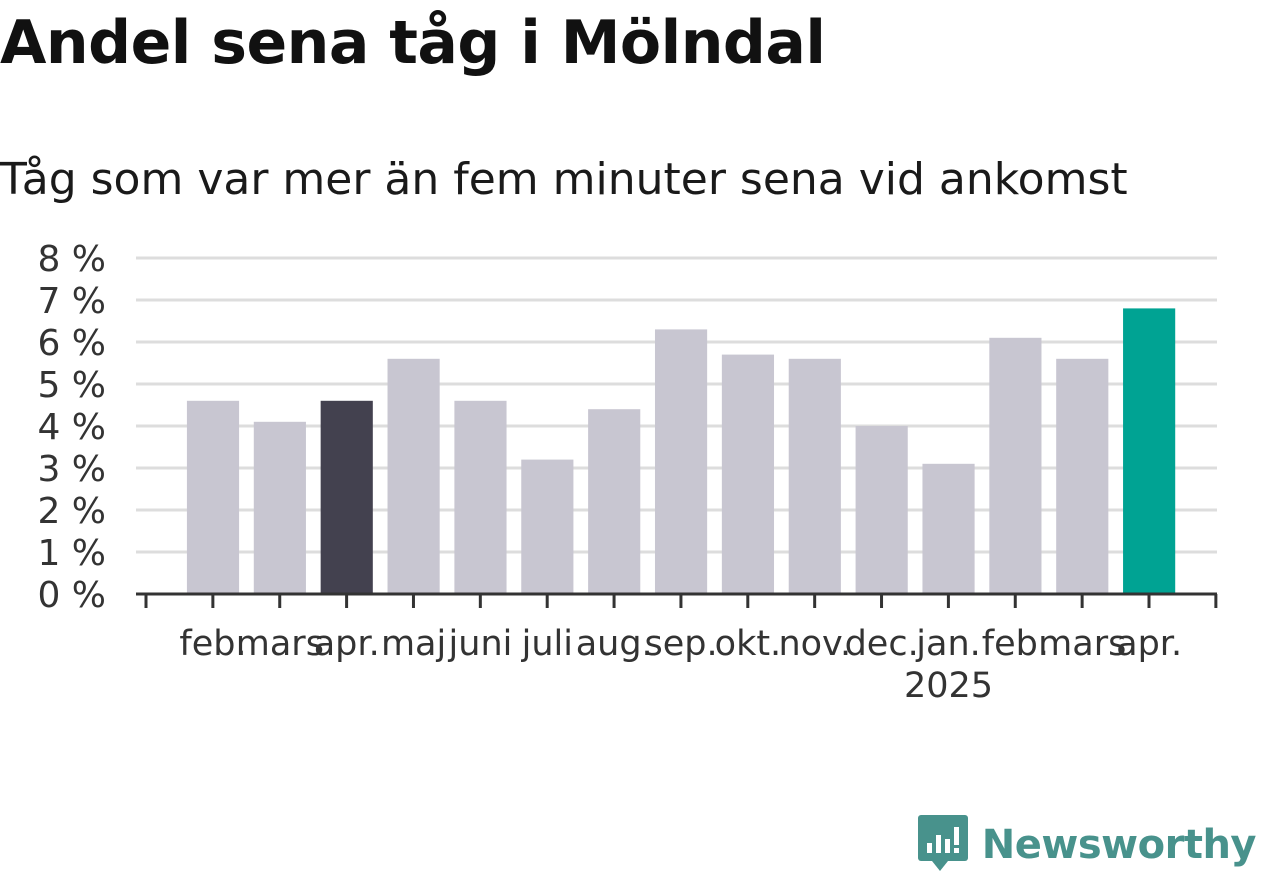 The image size is (1262, 879). What do you see at coordinates (614, 644) in the screenshot?
I see `x-tick-label: aug.` at bounding box center [614, 644].